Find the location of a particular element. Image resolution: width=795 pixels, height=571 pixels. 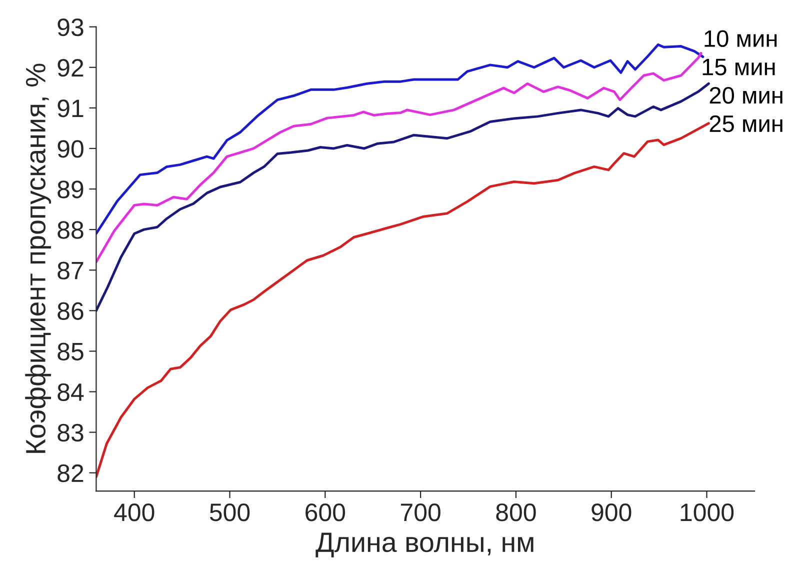

y-tick-label: 87 is located at coordinates (71, 271).